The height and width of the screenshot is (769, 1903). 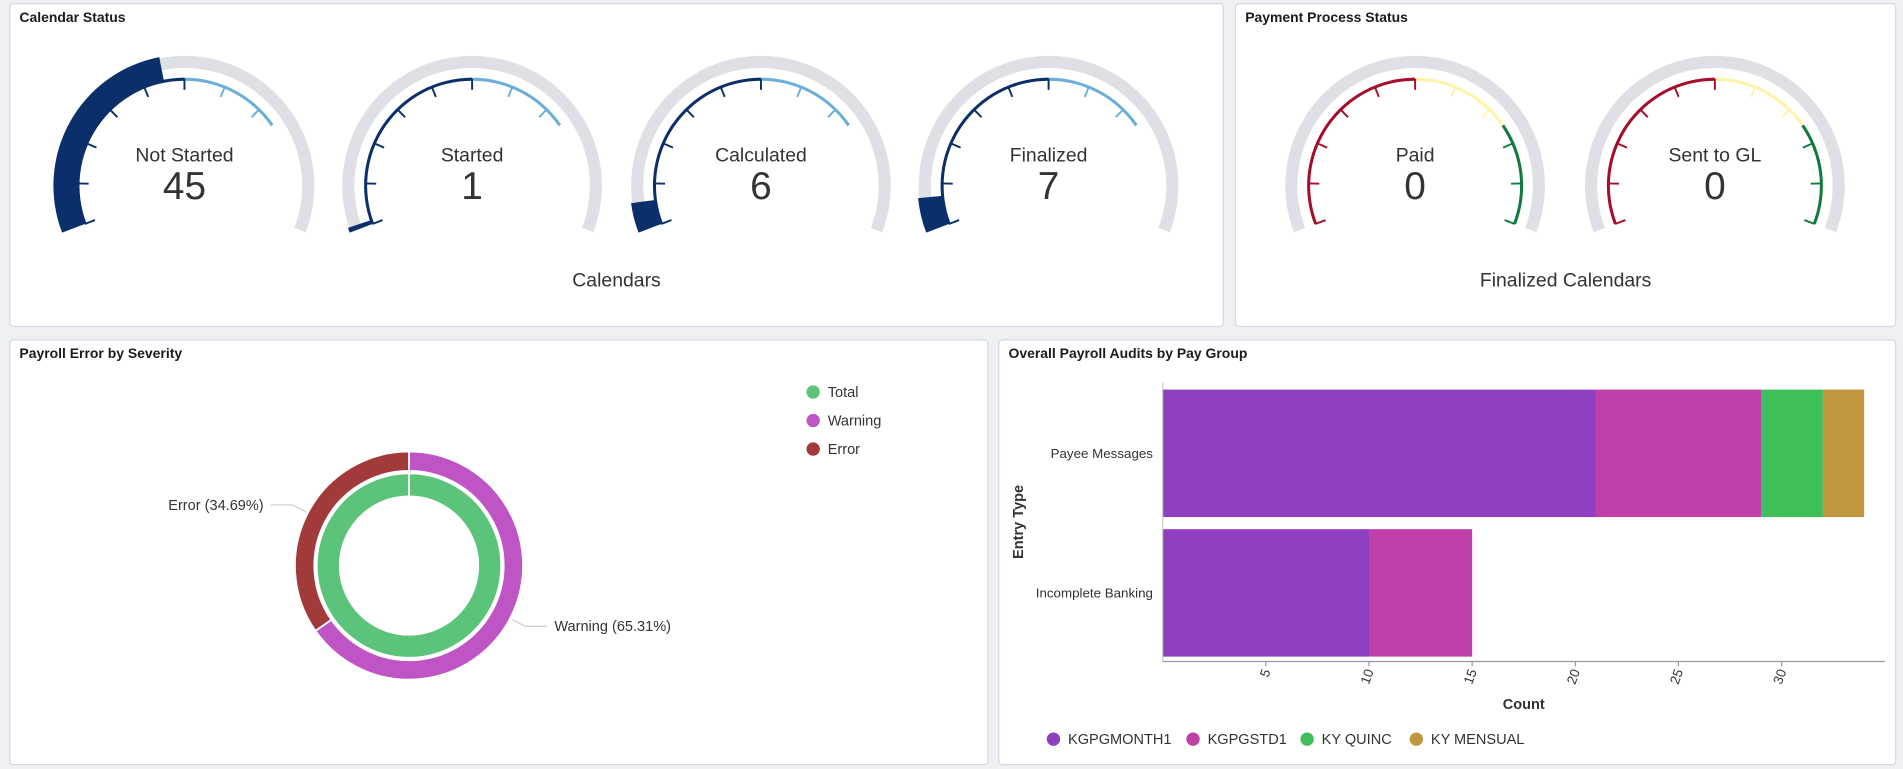 What do you see at coordinates (1714, 155) in the screenshot?
I see `gauge-label: Sent to GL` at bounding box center [1714, 155].